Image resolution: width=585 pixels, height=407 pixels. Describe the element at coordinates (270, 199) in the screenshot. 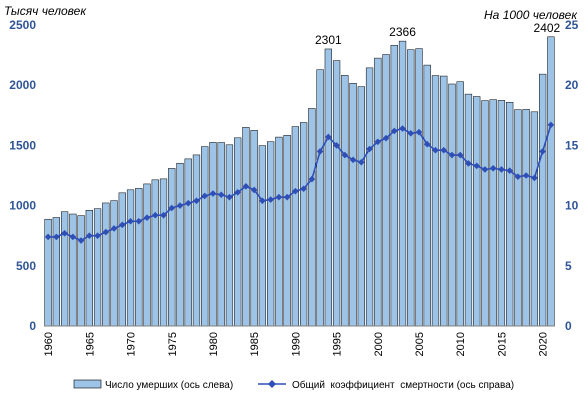

I see `rate-point-1987` at that location.